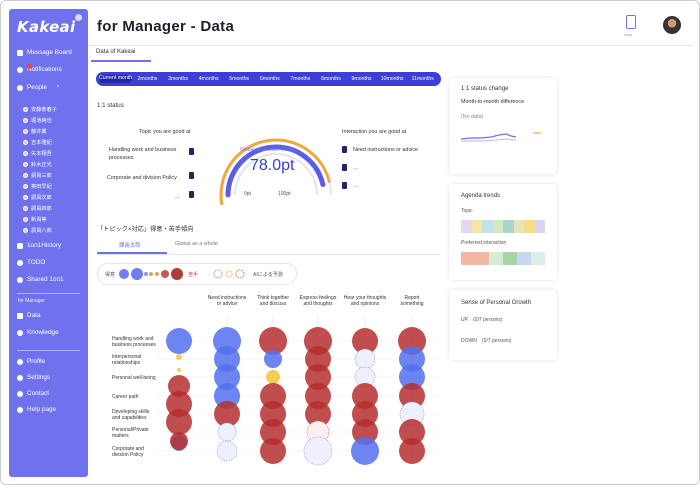  What do you see at coordinates (300, 79) in the screenshot?
I see `period-tab: 7months` at bounding box center [300, 79].